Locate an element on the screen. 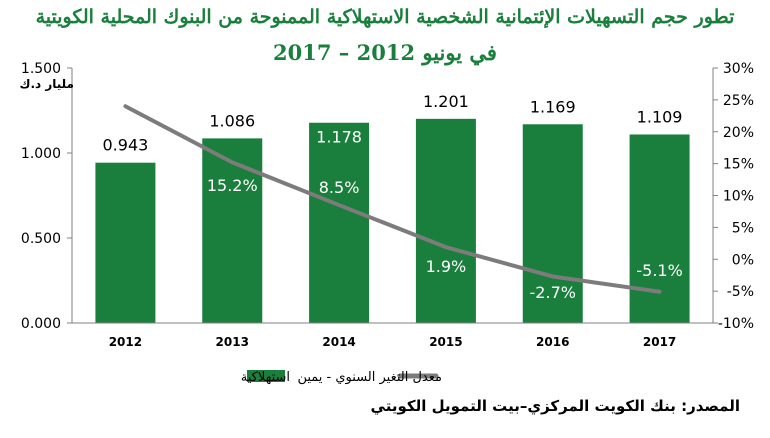  left-tick-label: 1.500 is located at coordinates (41, 69).